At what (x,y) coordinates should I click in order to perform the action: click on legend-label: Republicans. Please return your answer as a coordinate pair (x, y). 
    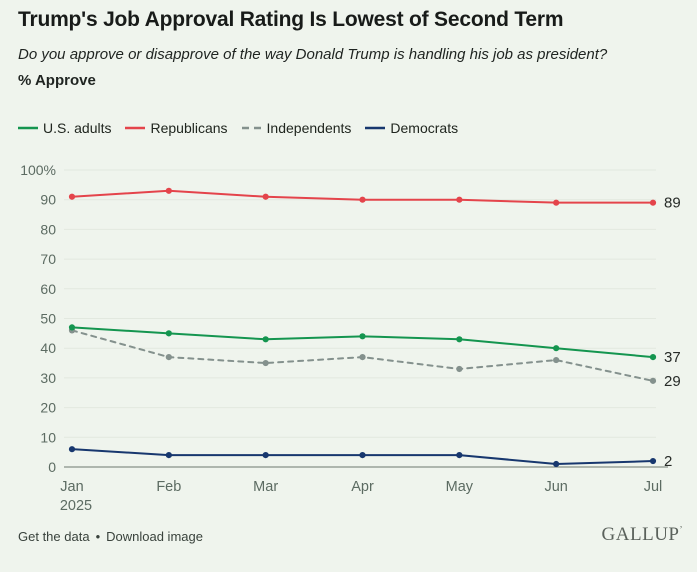
    Looking at the image, I should click on (189, 128).